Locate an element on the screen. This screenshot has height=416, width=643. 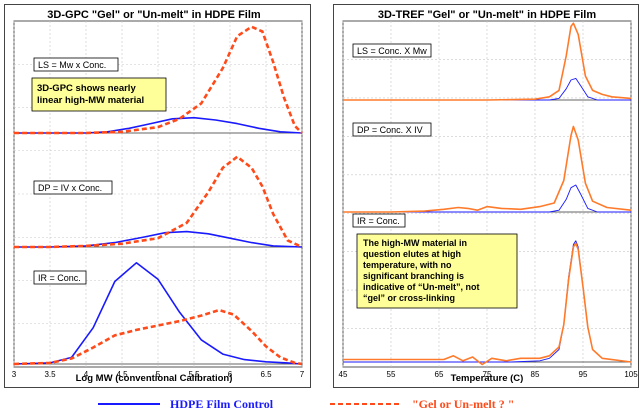
tref-x-tick-2: 65 is located at coordinates (439, 374).